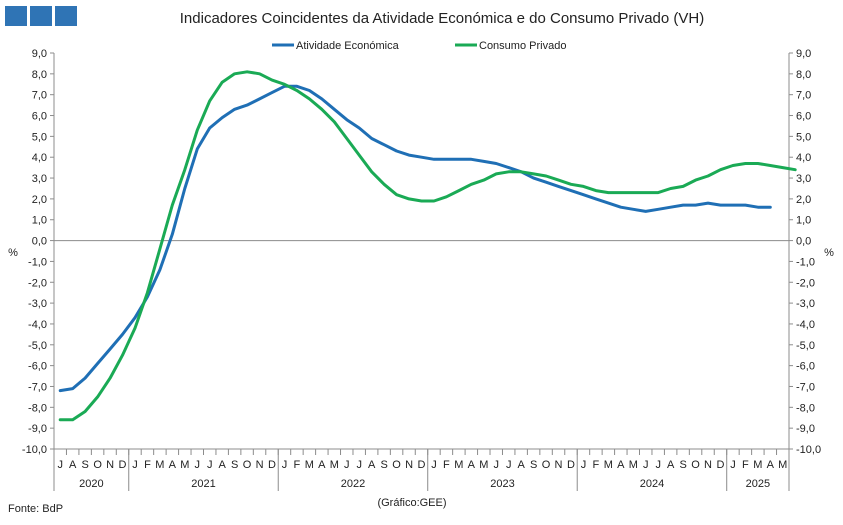 This screenshot has height=525, width=843. What do you see at coordinates (805, 387) in the screenshot?
I see `y-tick-label-right: -7,0` at bounding box center [805, 387].